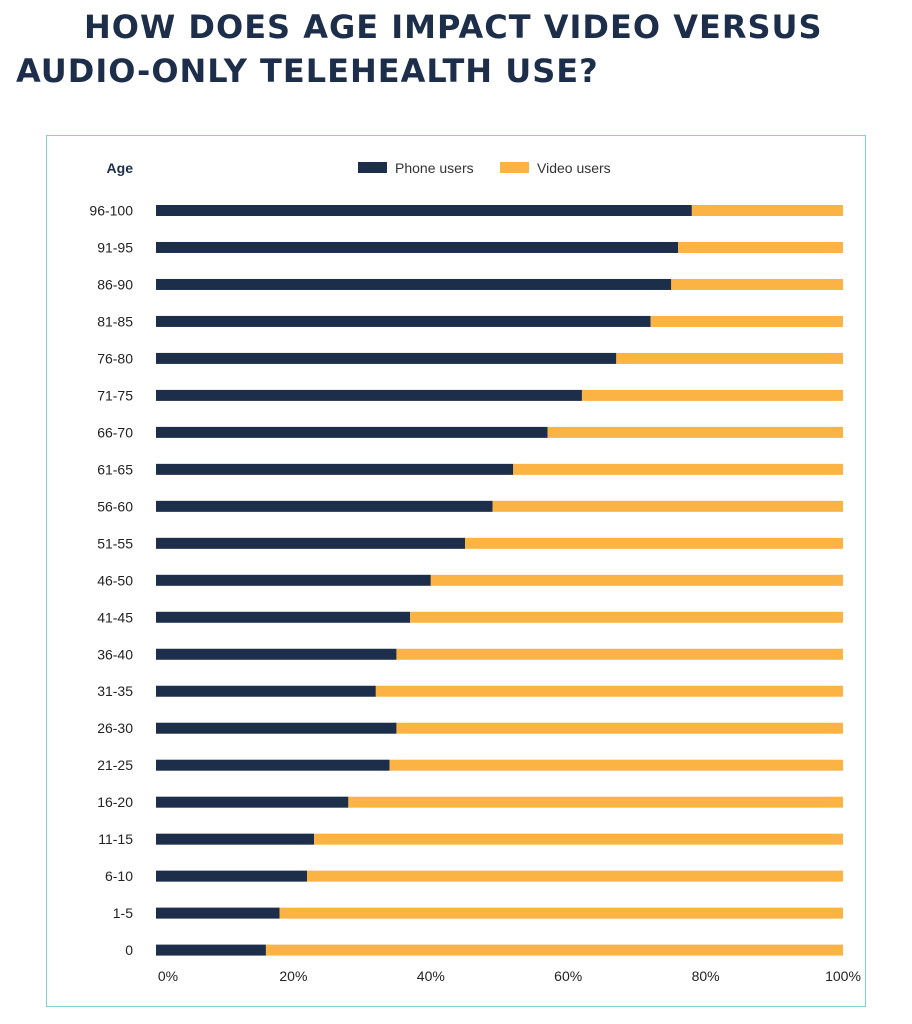  I want to click on category-label: 96-100, so click(111, 211).